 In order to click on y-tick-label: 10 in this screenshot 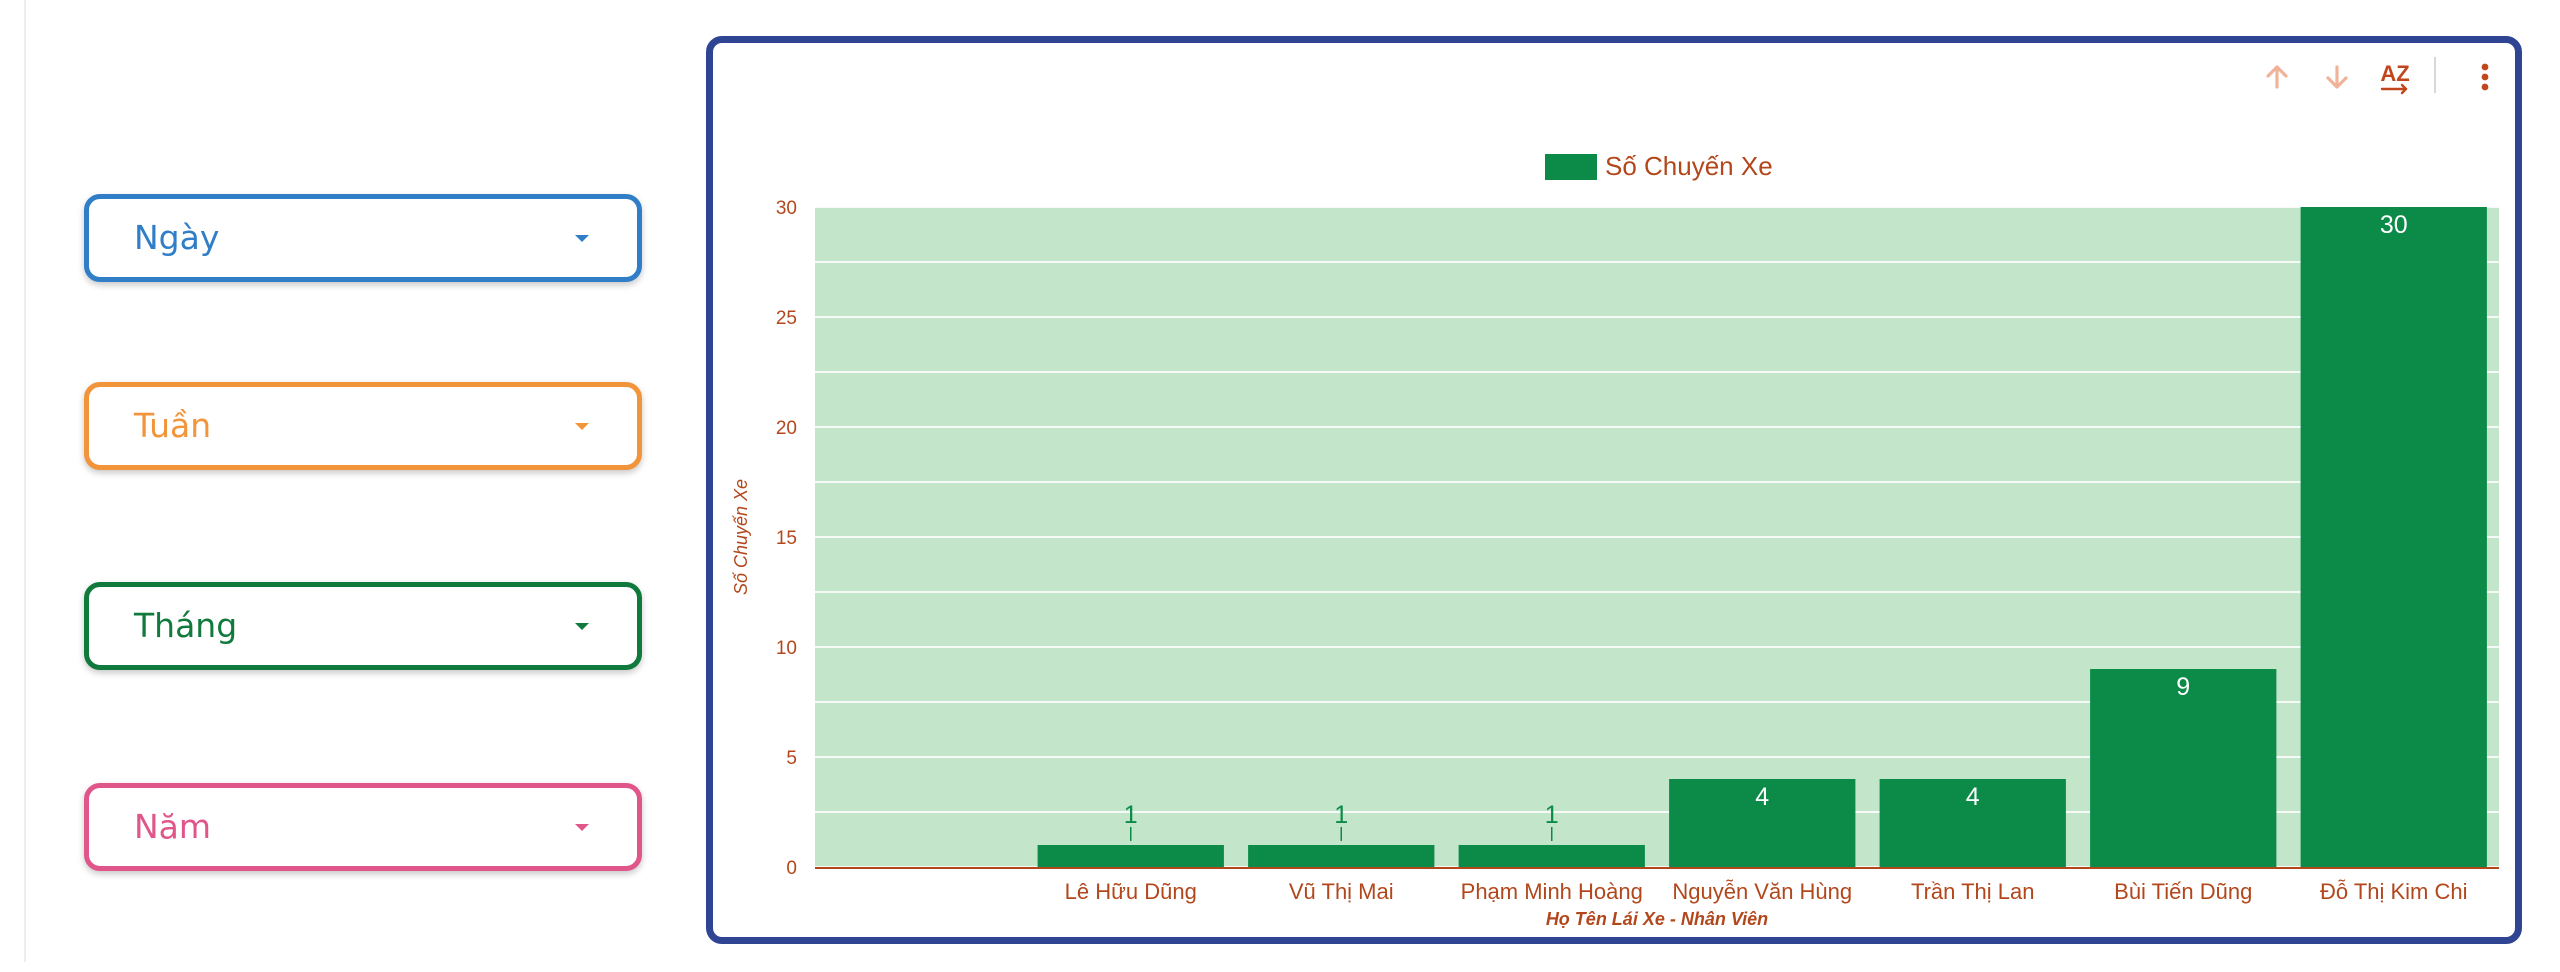, I will do `click(786, 648)`.